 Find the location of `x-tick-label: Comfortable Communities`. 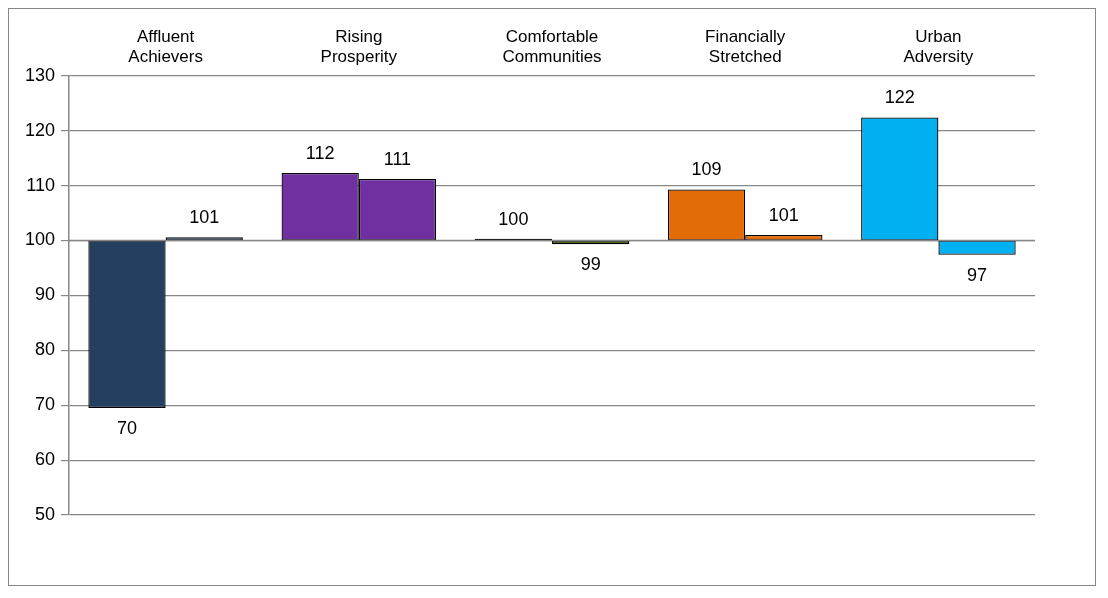

x-tick-label: Comfortable Communities is located at coordinates (552, 46).